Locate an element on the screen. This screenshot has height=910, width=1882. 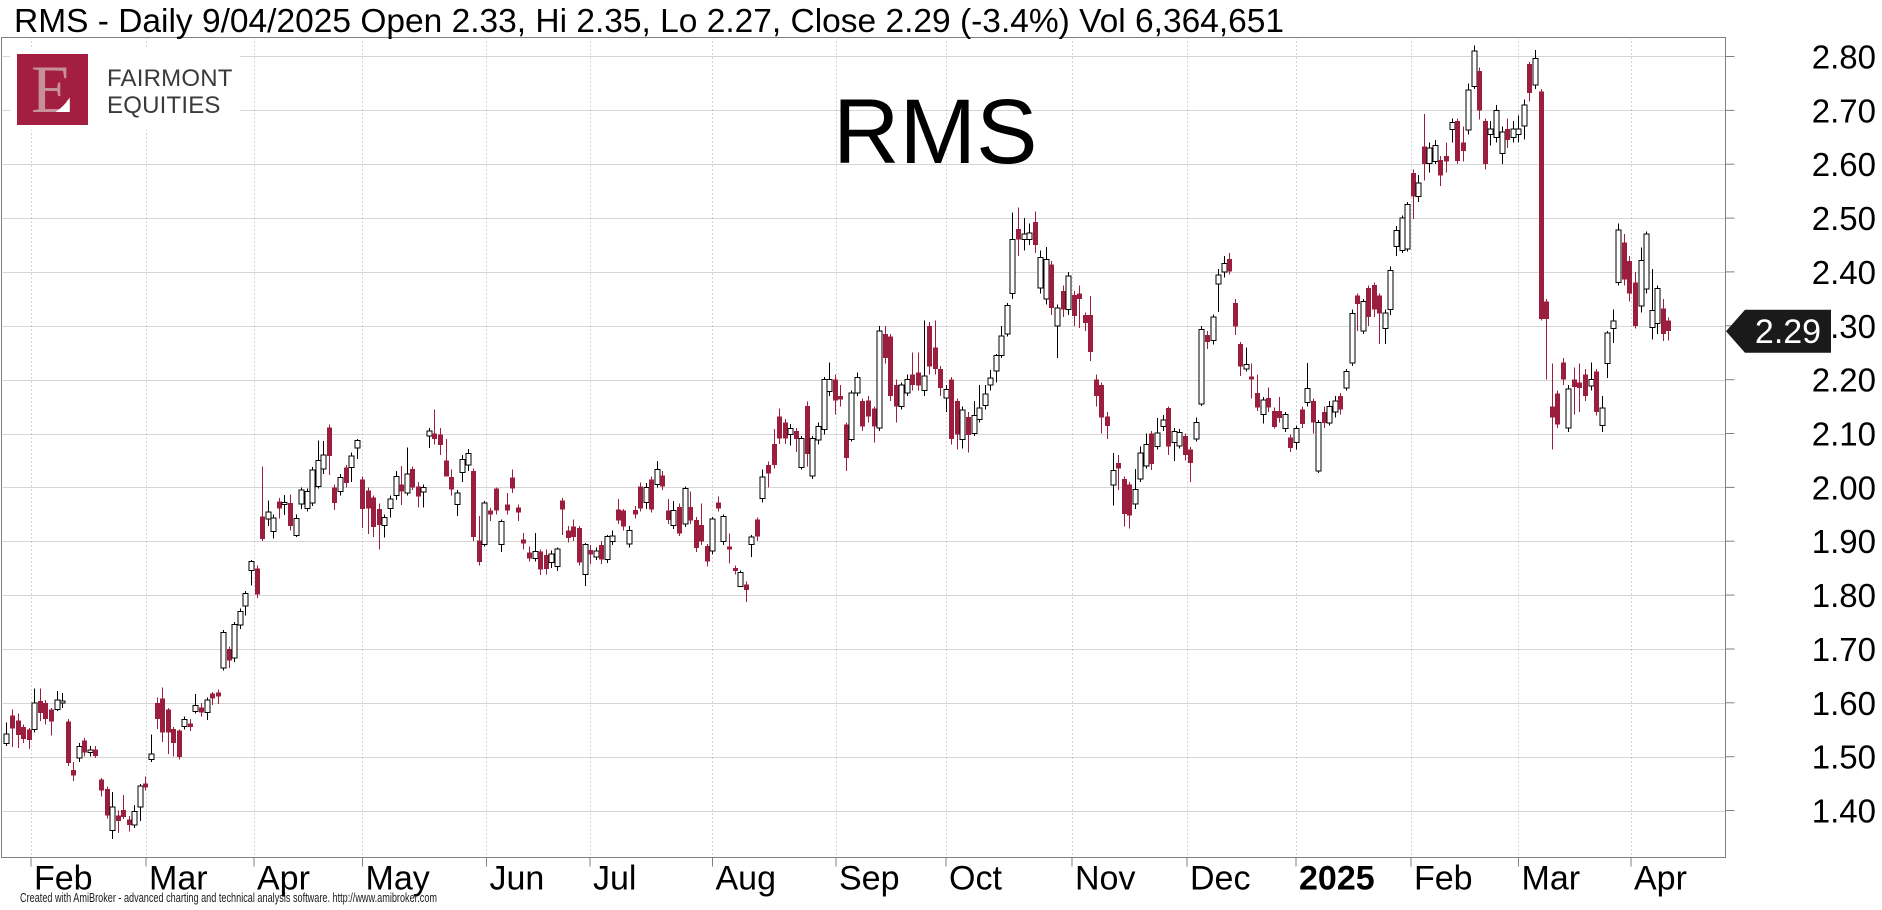
svg-text: EQUITIES is located at coordinates (164, 105).